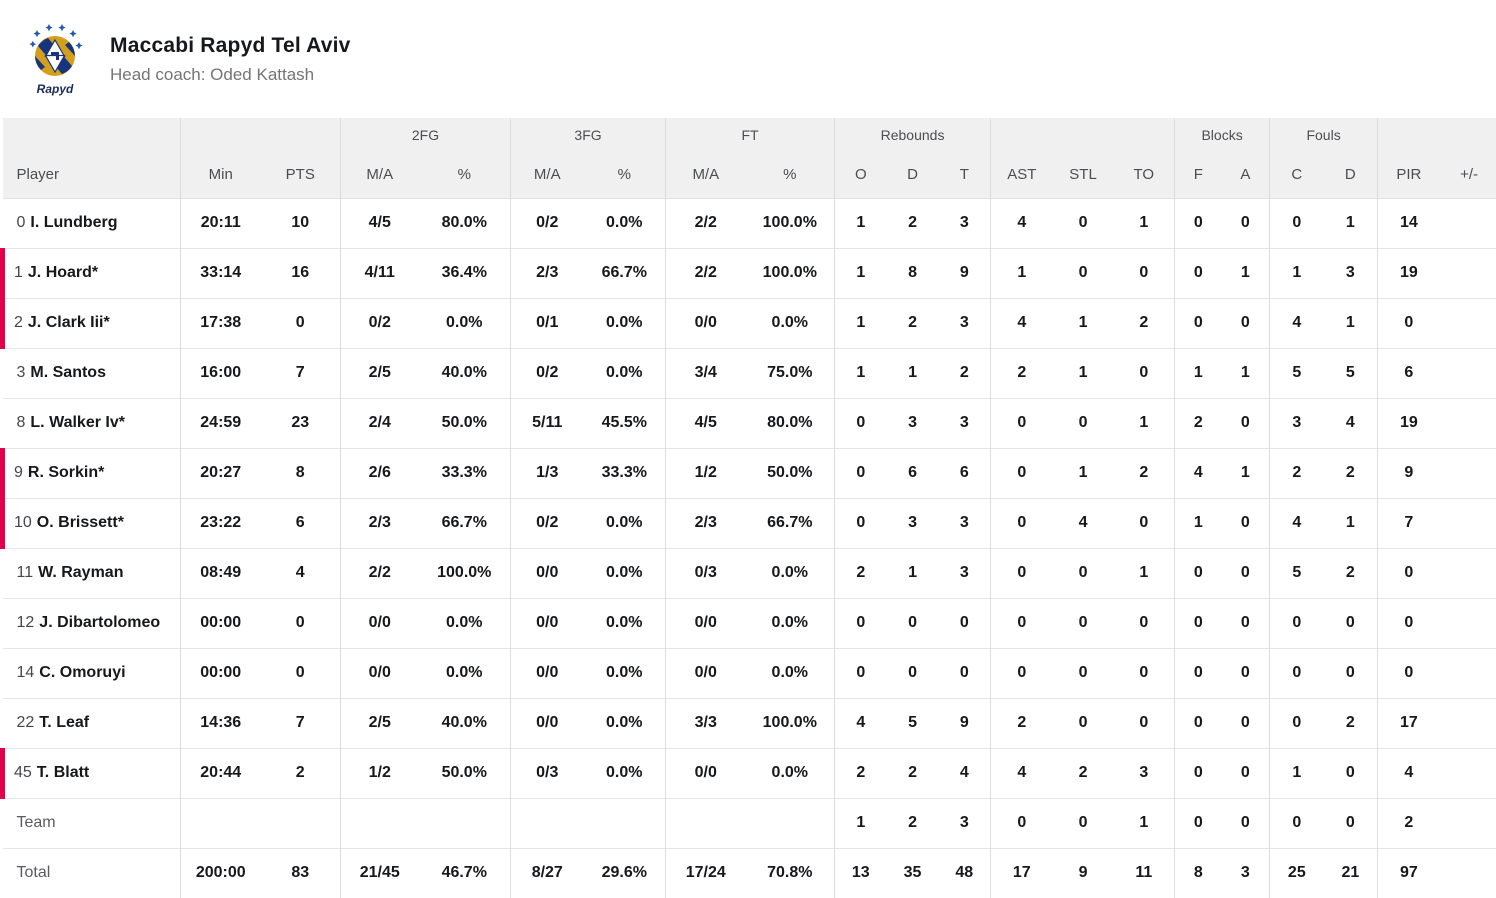 This screenshot has width=1496, height=898. I want to click on column-header-pir: PIR, so click(1409, 175).